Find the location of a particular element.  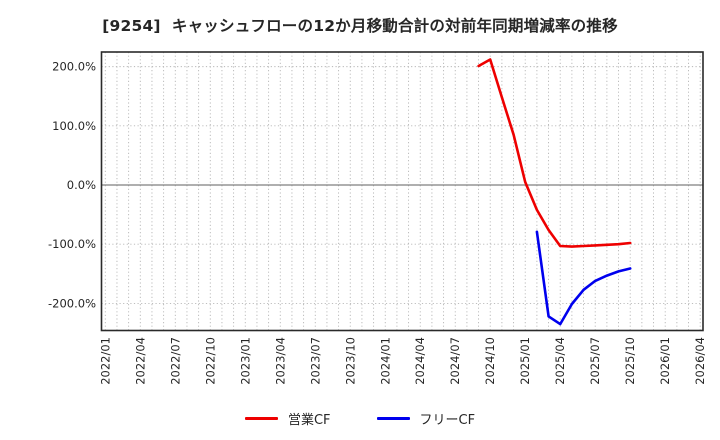

series-line-free-cf is located at coordinates (583, 278).